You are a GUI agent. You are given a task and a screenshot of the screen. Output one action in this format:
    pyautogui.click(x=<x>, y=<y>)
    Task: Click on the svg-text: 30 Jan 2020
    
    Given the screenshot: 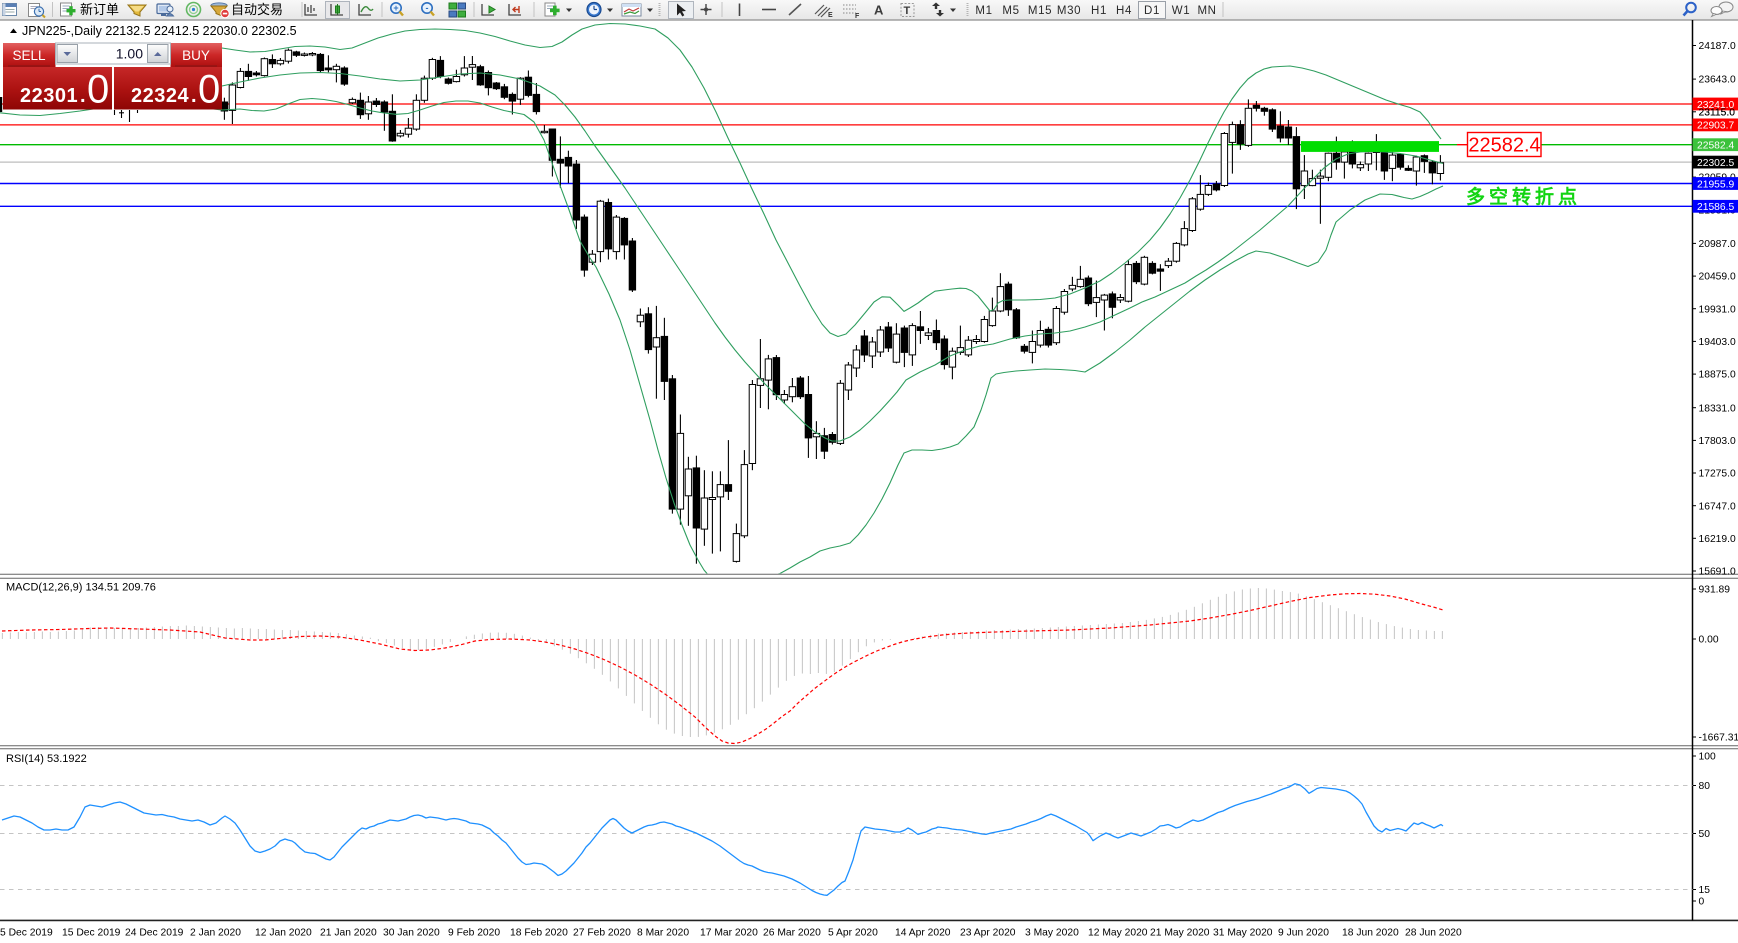 What is the action you would take?
    pyautogui.click(x=411, y=933)
    